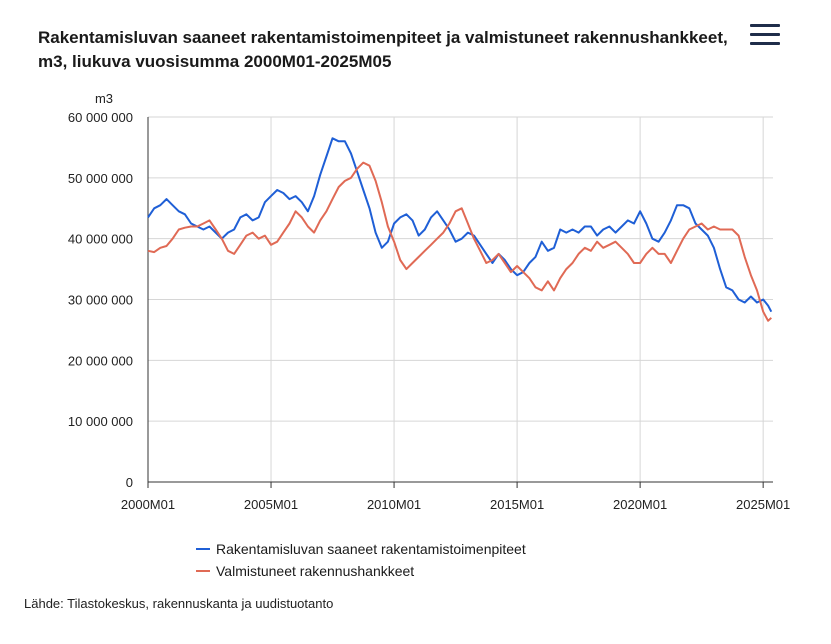 The image size is (831, 644). I want to click on y-tick-label: 60 000 000, so click(100, 117).